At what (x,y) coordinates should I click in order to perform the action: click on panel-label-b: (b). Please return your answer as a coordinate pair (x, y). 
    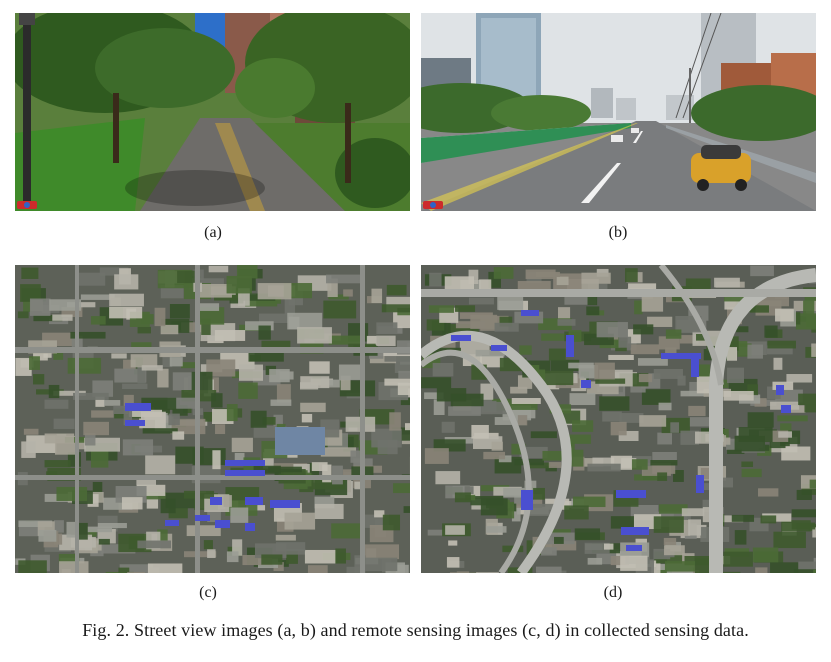
    Looking at the image, I should click on (618, 232).